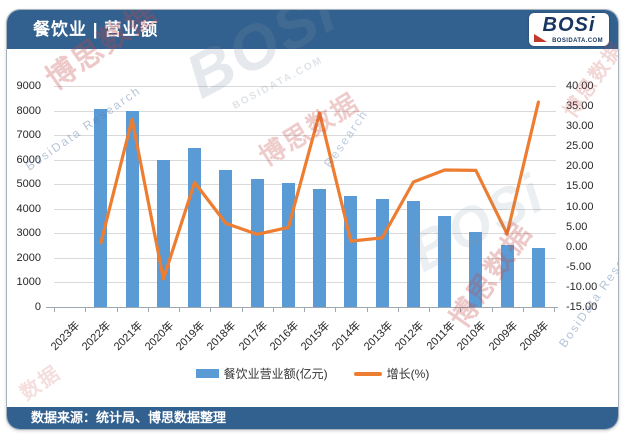  What do you see at coordinates (28, 86) in the screenshot?
I see `y-axis-left-label: 9000` at bounding box center [28, 86].